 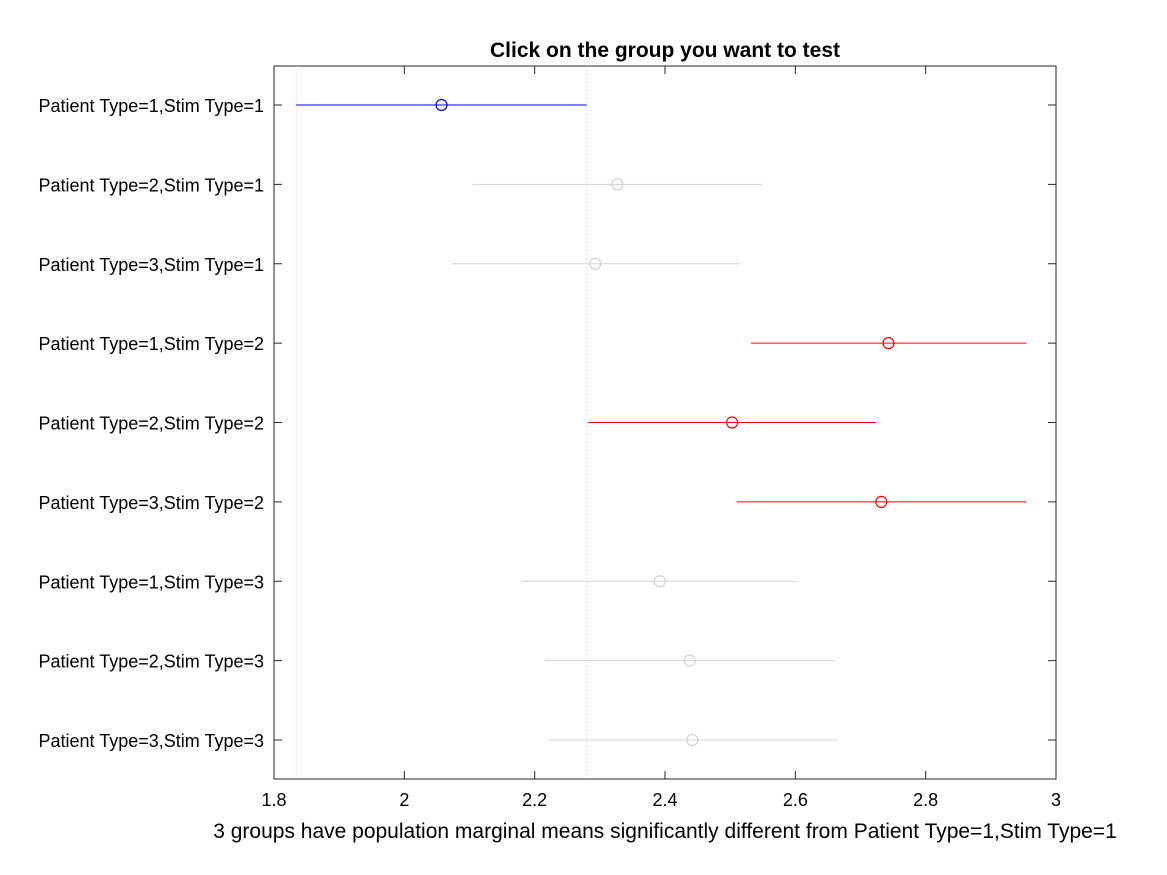 What do you see at coordinates (404, 800) in the screenshot?
I see `x-tick-label: 2` at bounding box center [404, 800].